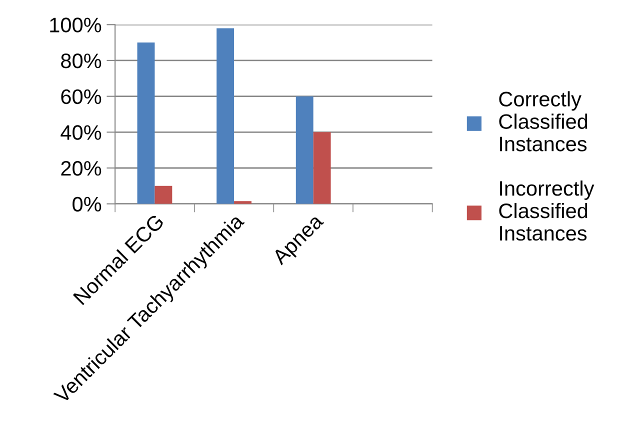 The image size is (622, 448). What do you see at coordinates (76, 25) in the screenshot?
I see `y-tick-label: 100%` at bounding box center [76, 25].